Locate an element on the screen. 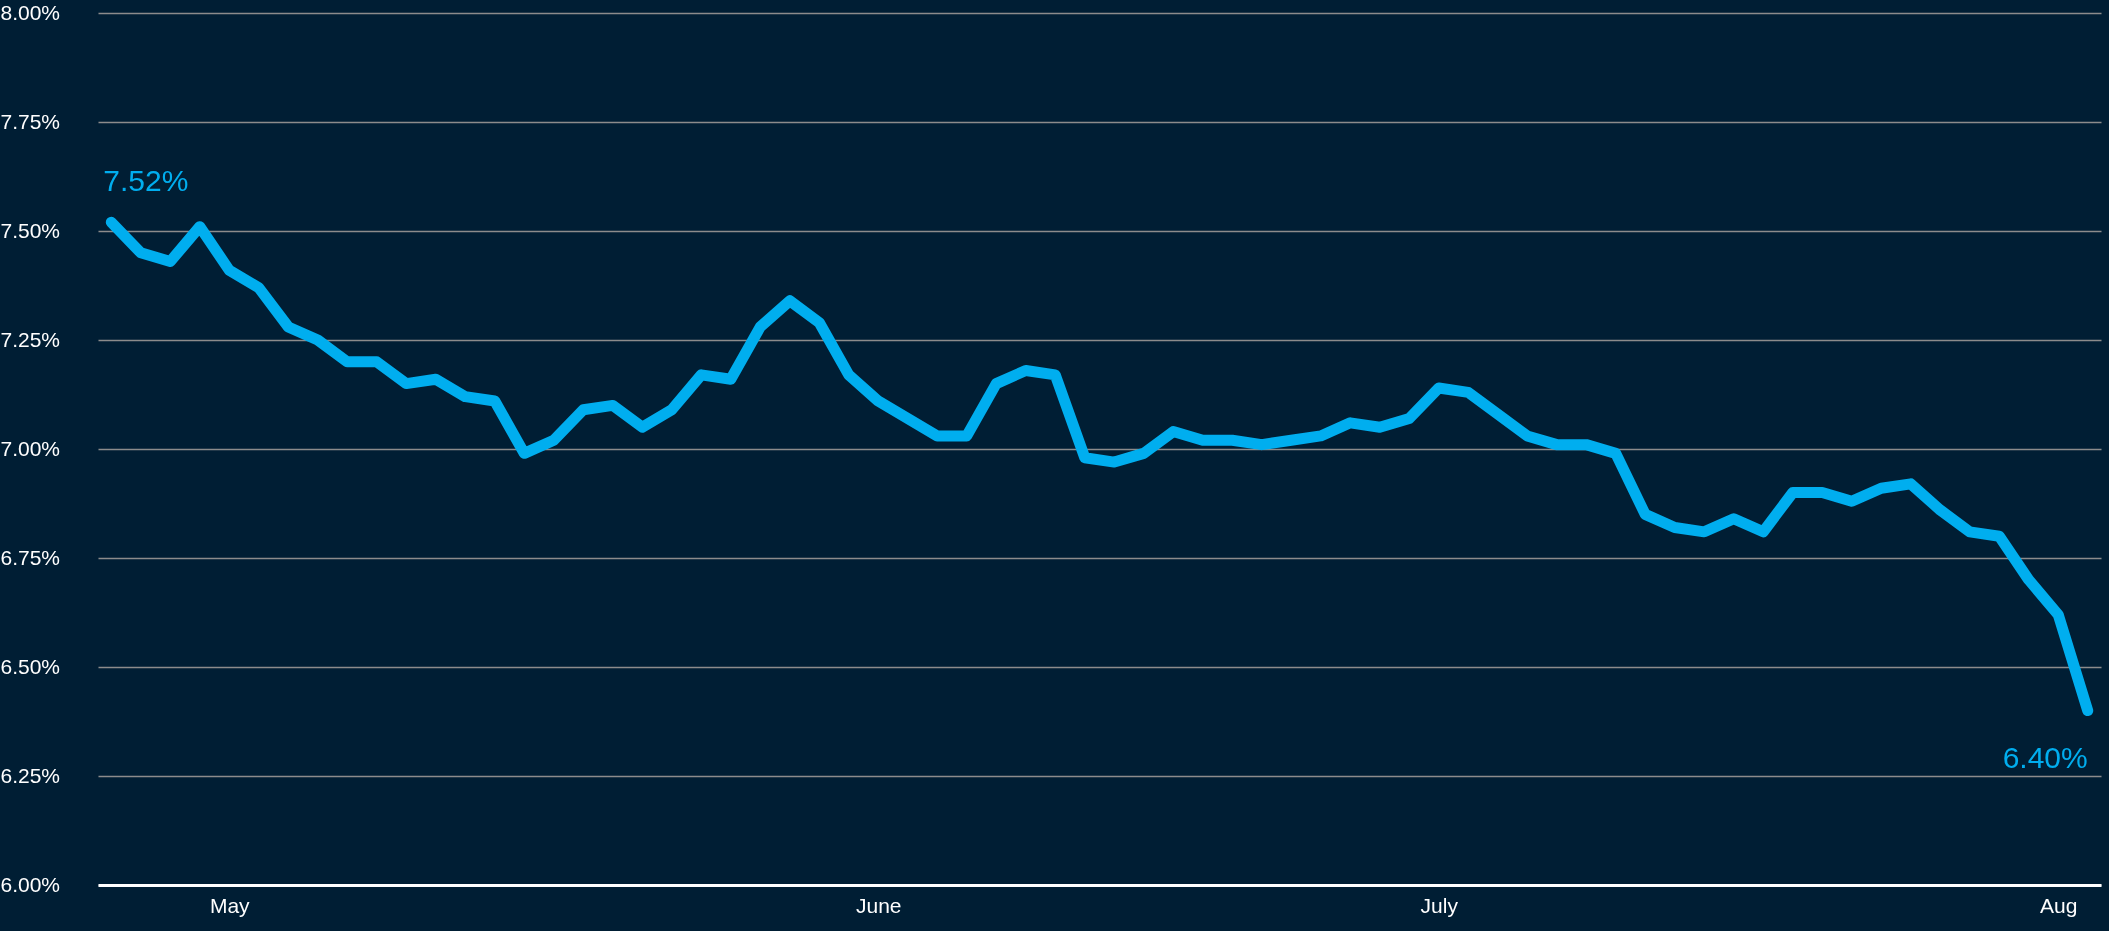 The image size is (2109, 931). x-tick-label: May is located at coordinates (230, 905).